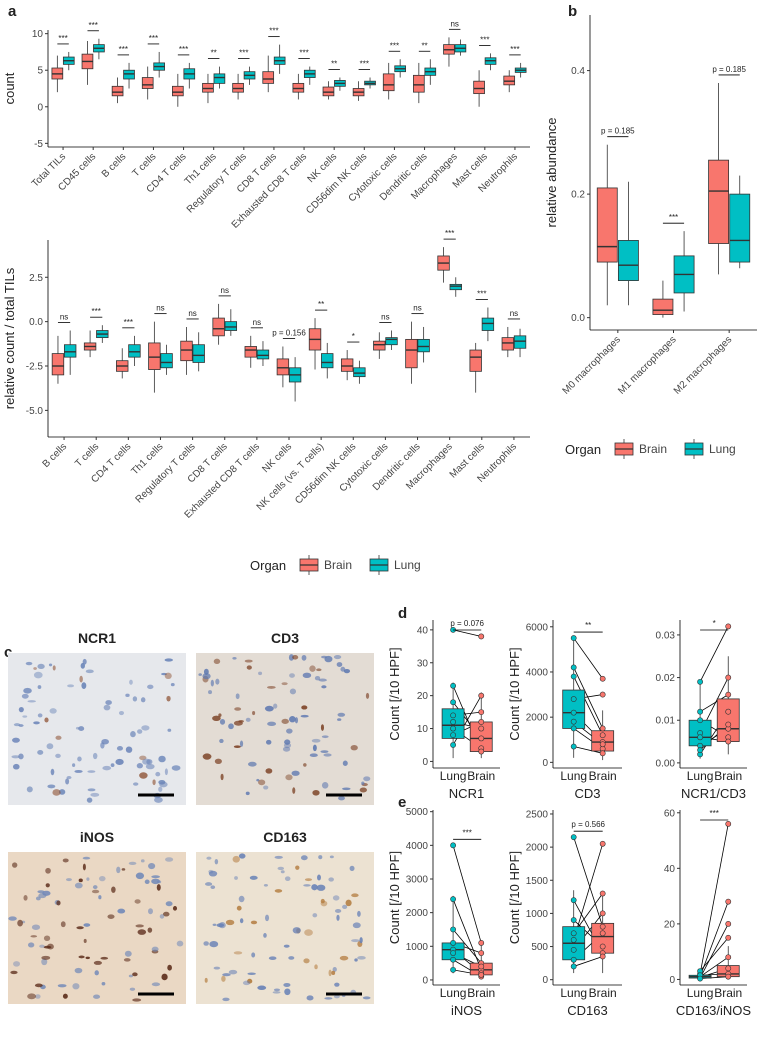 Image resolution: width=761 pixels, height=1038 pixels. What do you see at coordinates (728, 993) in the screenshot?
I see `x-tick-label: Brain` at bounding box center [728, 993].